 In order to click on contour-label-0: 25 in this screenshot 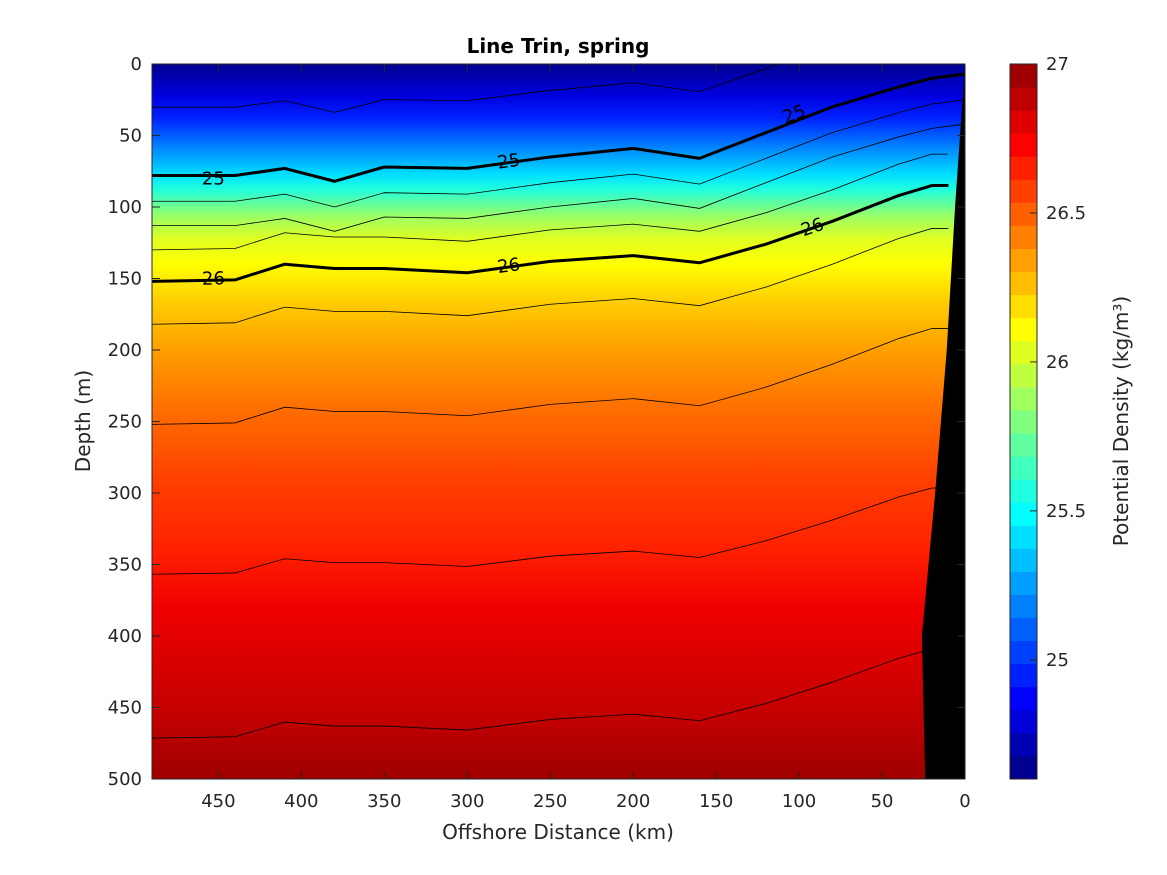, I will do `click(213, 178)`.